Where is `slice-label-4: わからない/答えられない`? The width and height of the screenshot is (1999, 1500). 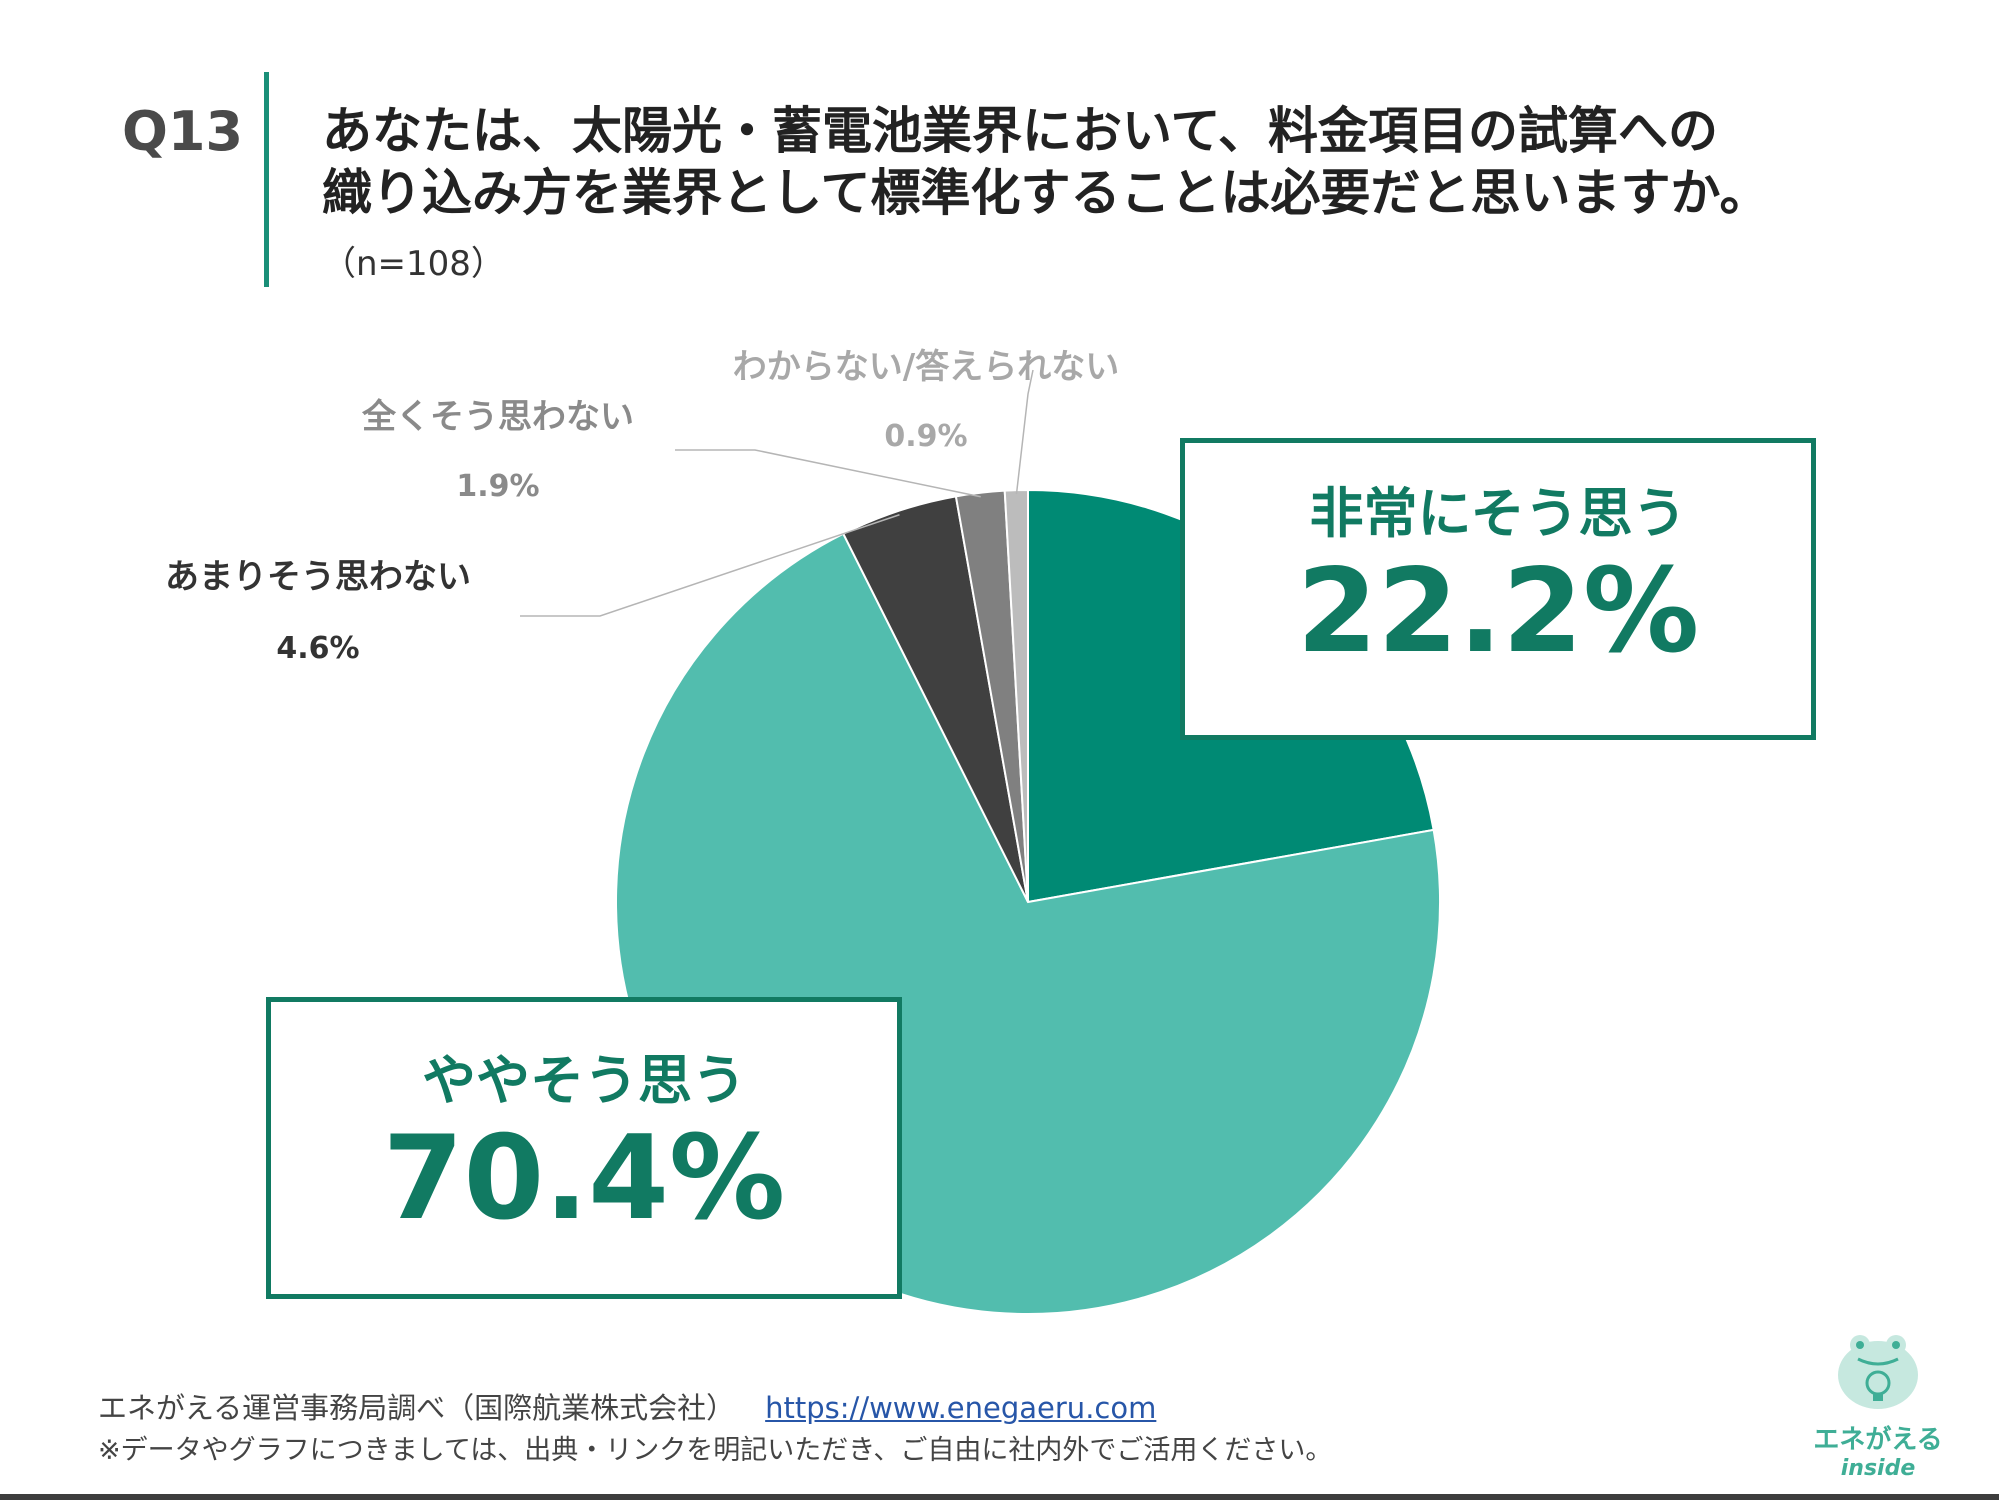 slice-label-4: わからない/答えられない is located at coordinates (926, 367).